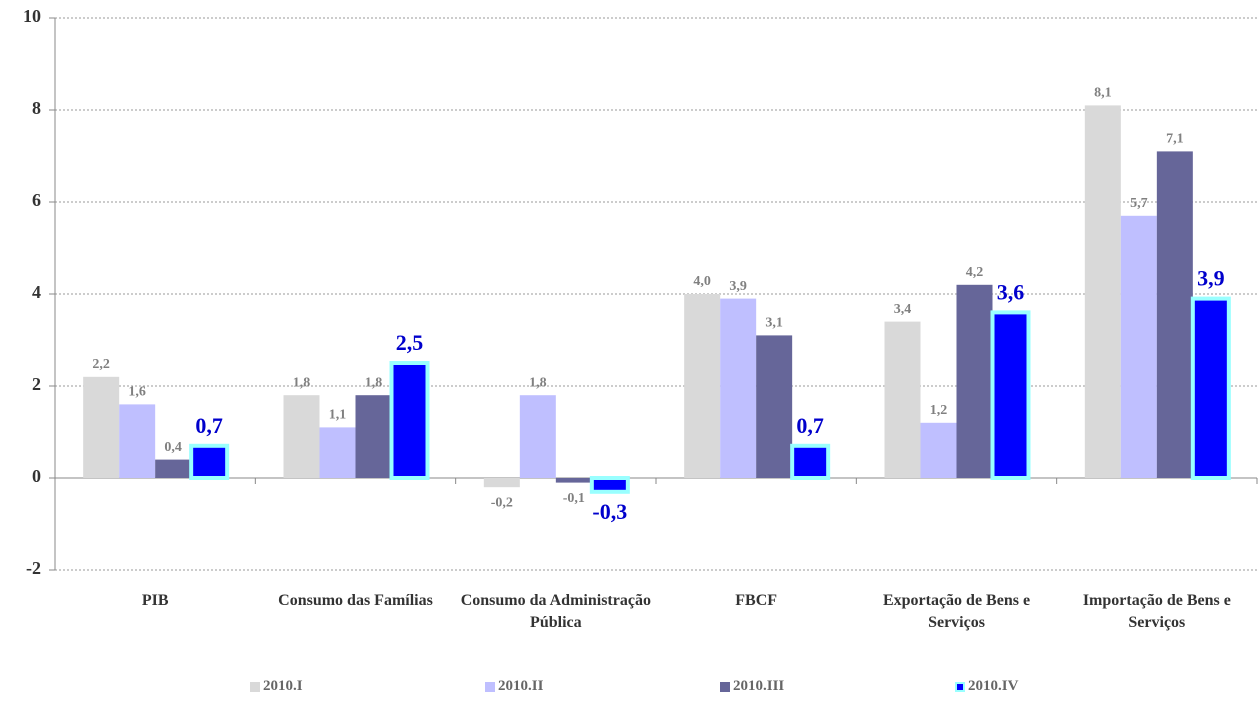  Describe the element at coordinates (521, 686) in the screenshot. I see `legend-label: 2010.II` at that location.